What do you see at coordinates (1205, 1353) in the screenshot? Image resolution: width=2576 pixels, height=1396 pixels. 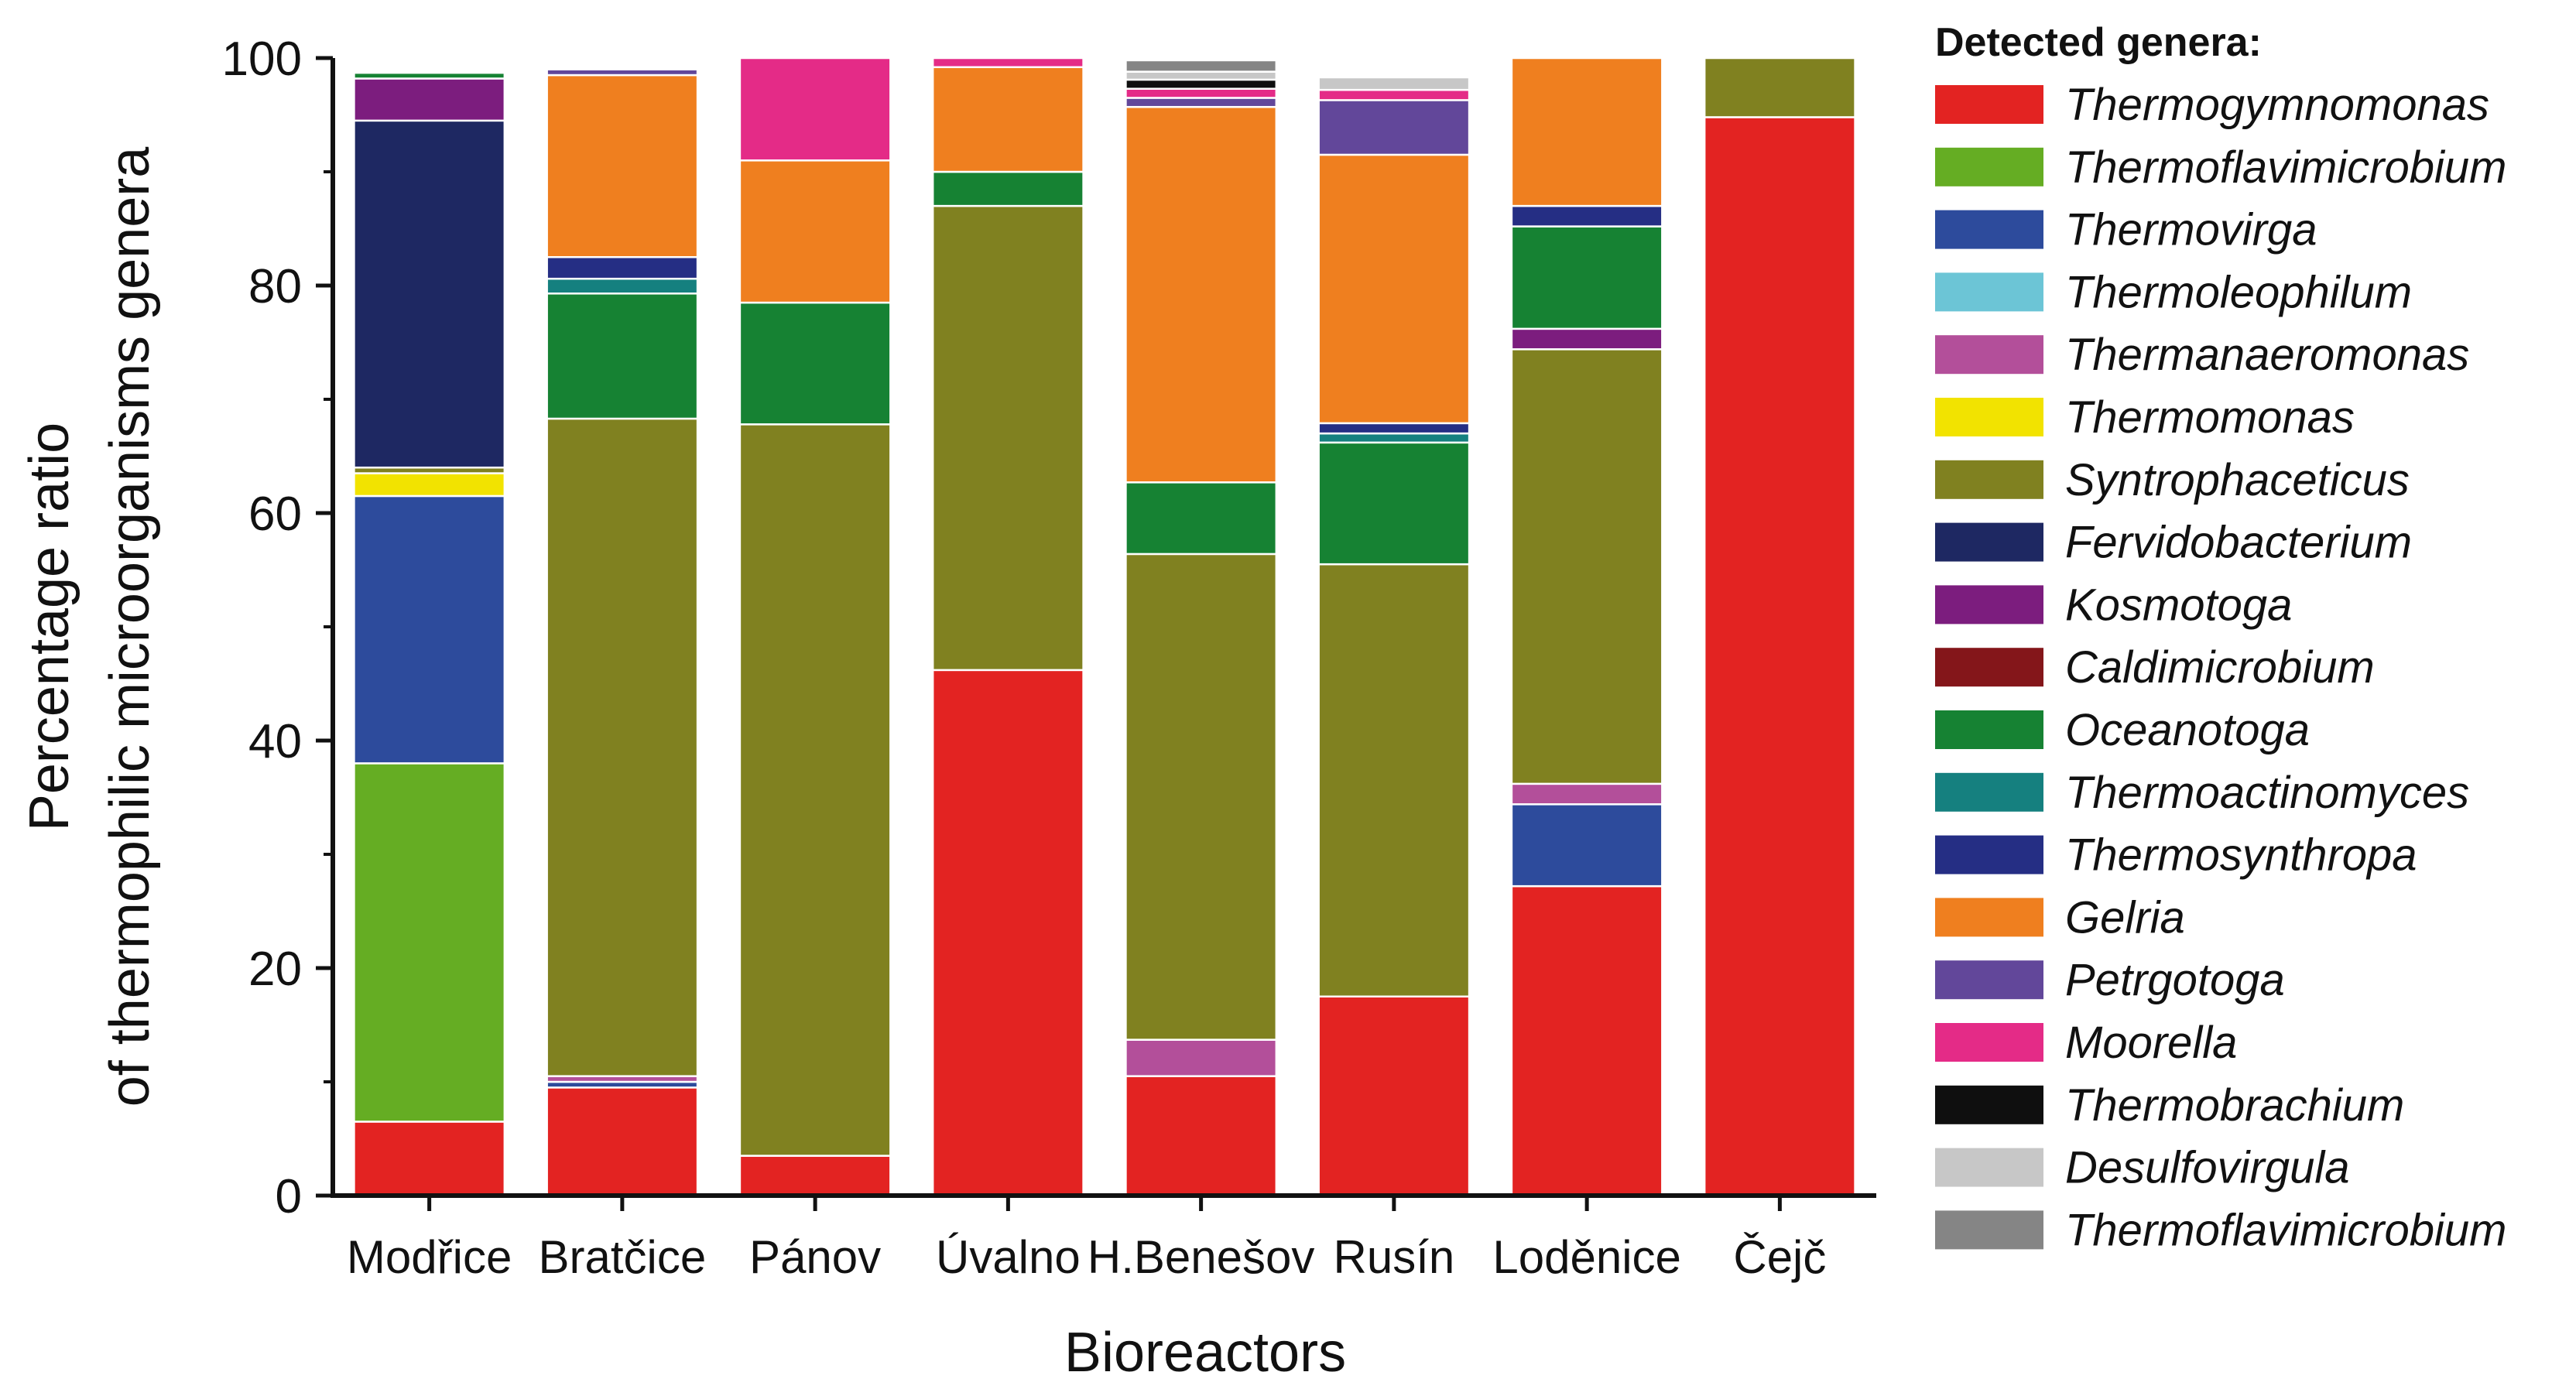 I see `x-axis-title: Bioreactors` at bounding box center [1205, 1353].